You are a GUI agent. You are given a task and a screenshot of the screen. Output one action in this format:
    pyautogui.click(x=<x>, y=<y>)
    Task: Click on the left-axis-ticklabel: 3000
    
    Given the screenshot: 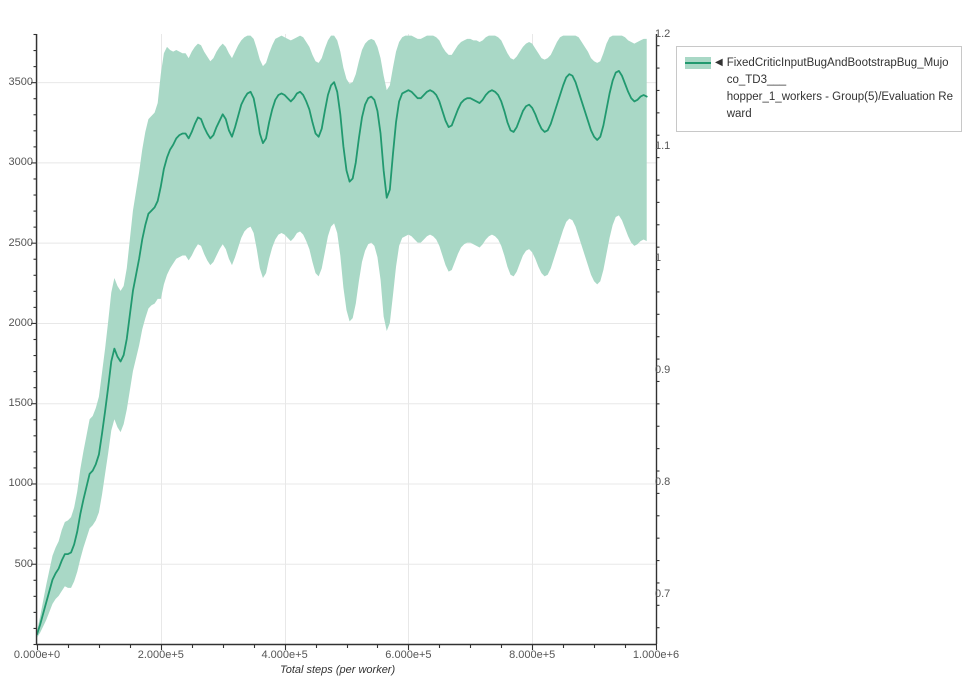 What is the action you would take?
    pyautogui.click(x=20, y=162)
    